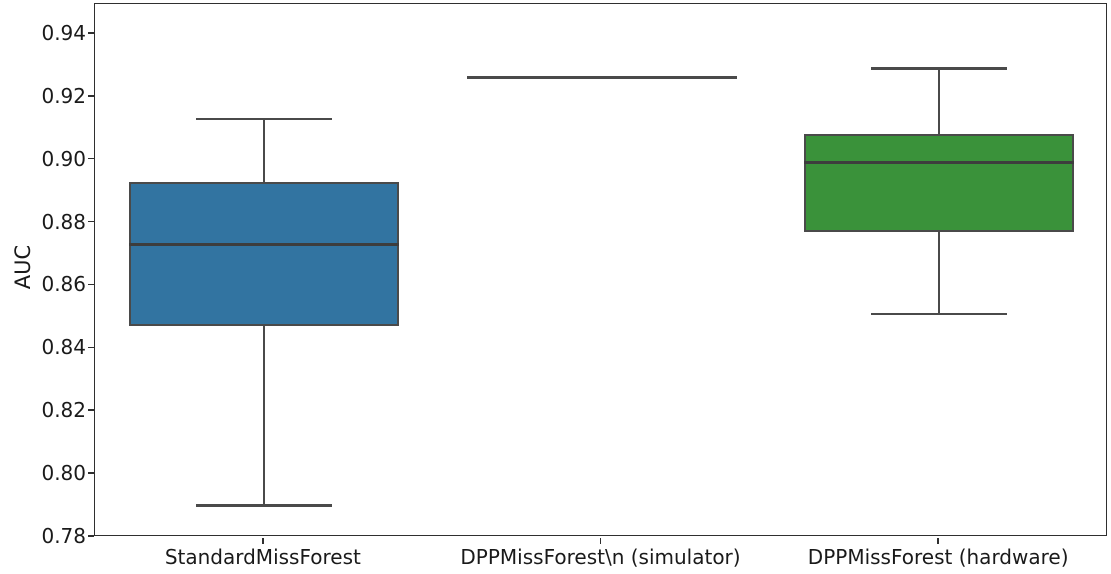  What do you see at coordinates (262, 557) in the screenshot?
I see `x-tick-label: StandardMissForest` at bounding box center [262, 557].